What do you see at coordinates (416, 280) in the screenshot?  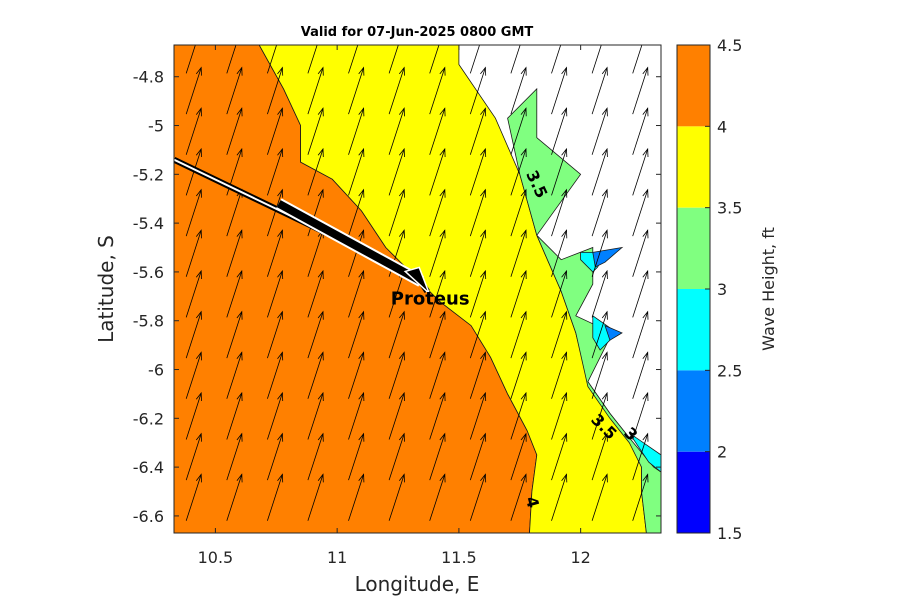 I see `ship-marker-icon` at bounding box center [416, 280].